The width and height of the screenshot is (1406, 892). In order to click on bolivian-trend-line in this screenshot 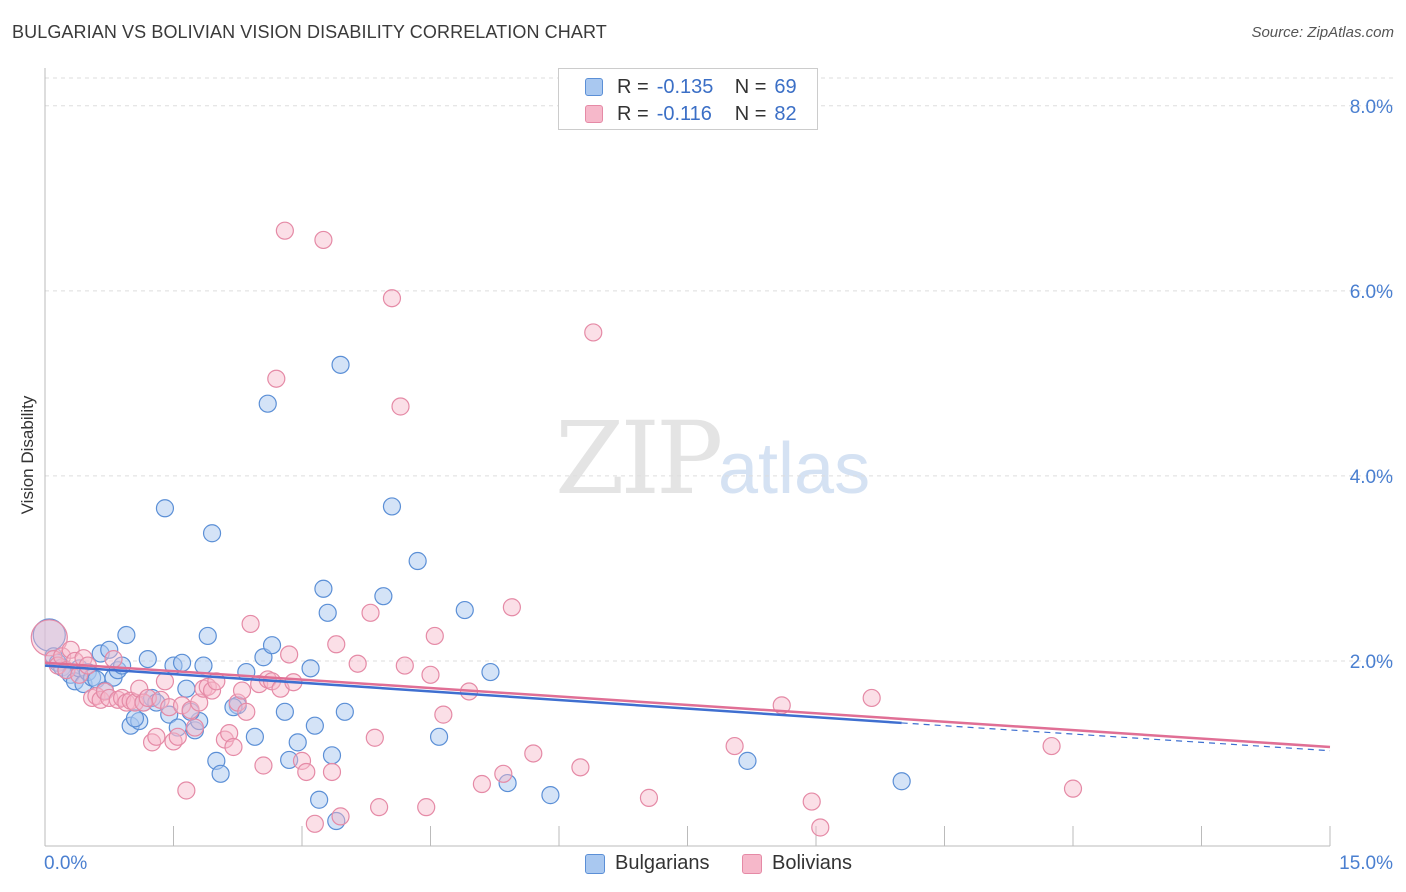, I will do `click(687, 705)`.